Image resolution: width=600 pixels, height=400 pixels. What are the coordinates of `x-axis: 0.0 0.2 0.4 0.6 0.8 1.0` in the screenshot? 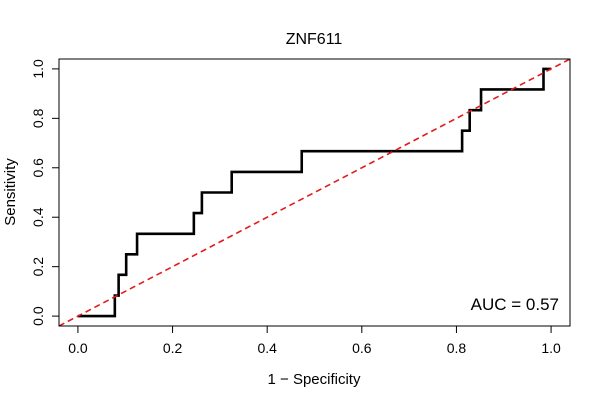 It's located at (314, 340).